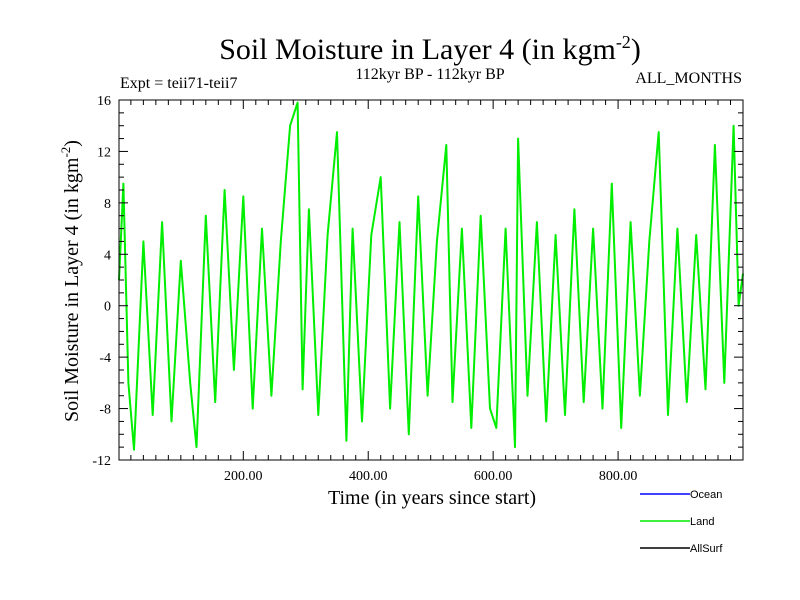  What do you see at coordinates (105, 358) in the screenshot?
I see `y-tick-label: -4` at bounding box center [105, 358].